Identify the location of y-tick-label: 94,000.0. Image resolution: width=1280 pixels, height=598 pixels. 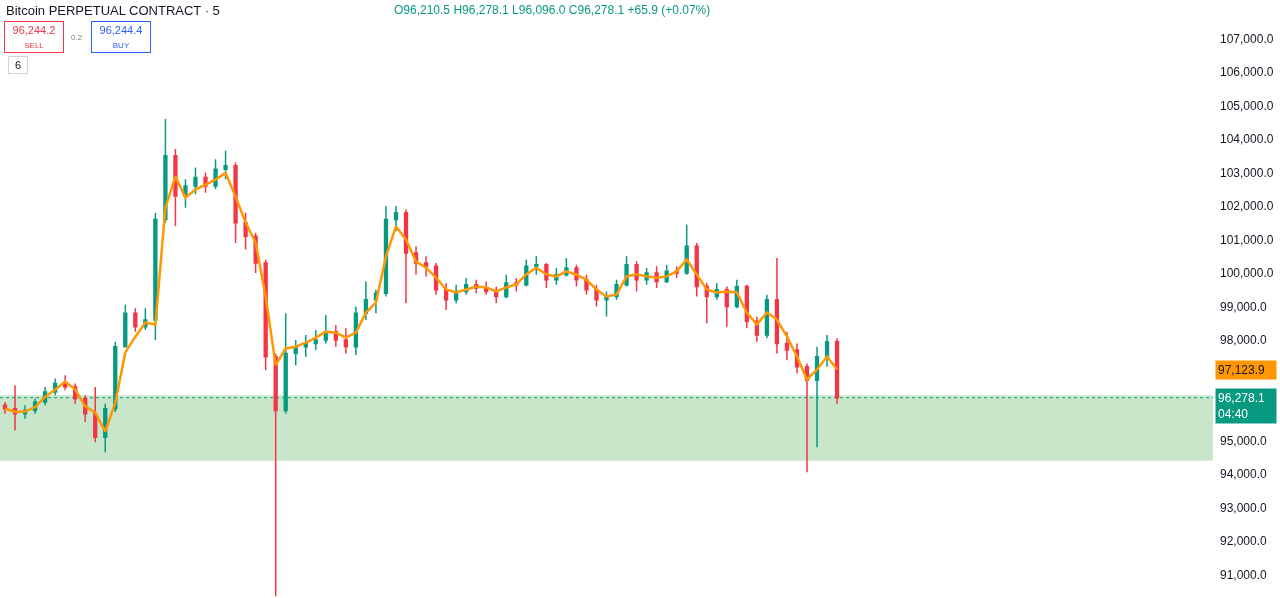
(1244, 474).